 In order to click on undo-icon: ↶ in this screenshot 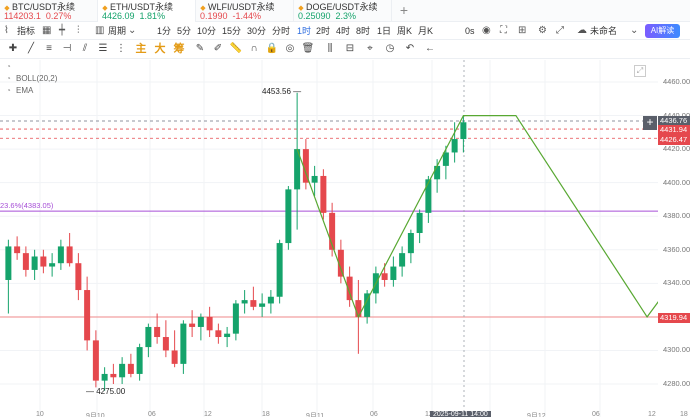, I will do `click(410, 48)`.